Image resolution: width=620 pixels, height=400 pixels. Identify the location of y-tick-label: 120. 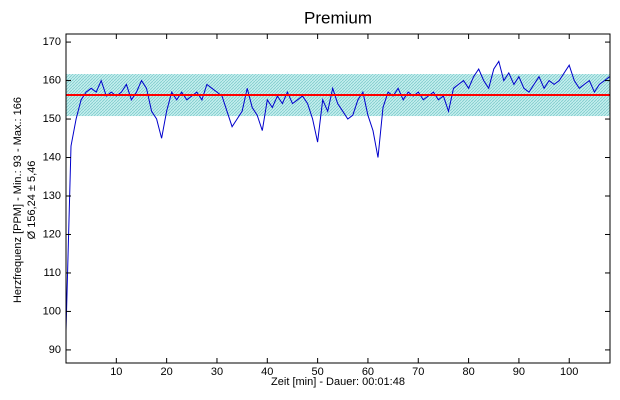
(52, 234).